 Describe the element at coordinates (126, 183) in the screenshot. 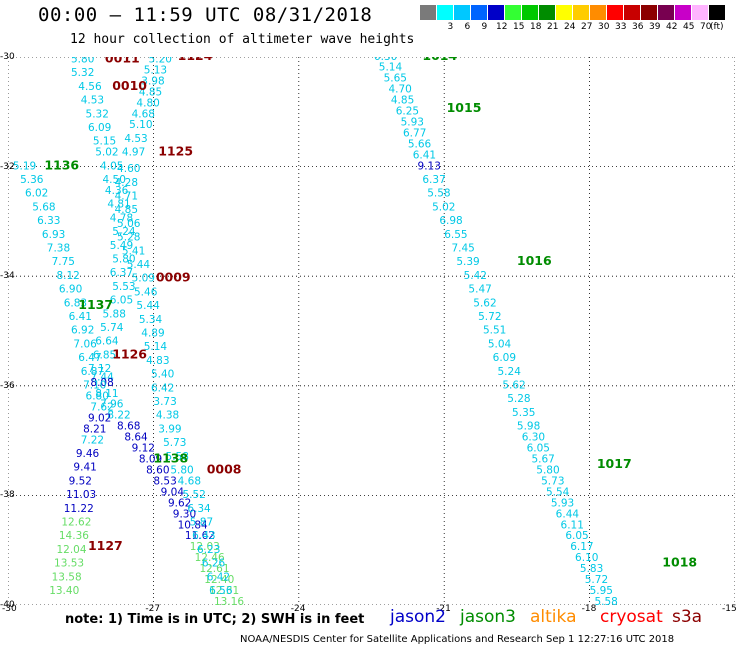

I see `wave-height-value: 4.28` at that location.